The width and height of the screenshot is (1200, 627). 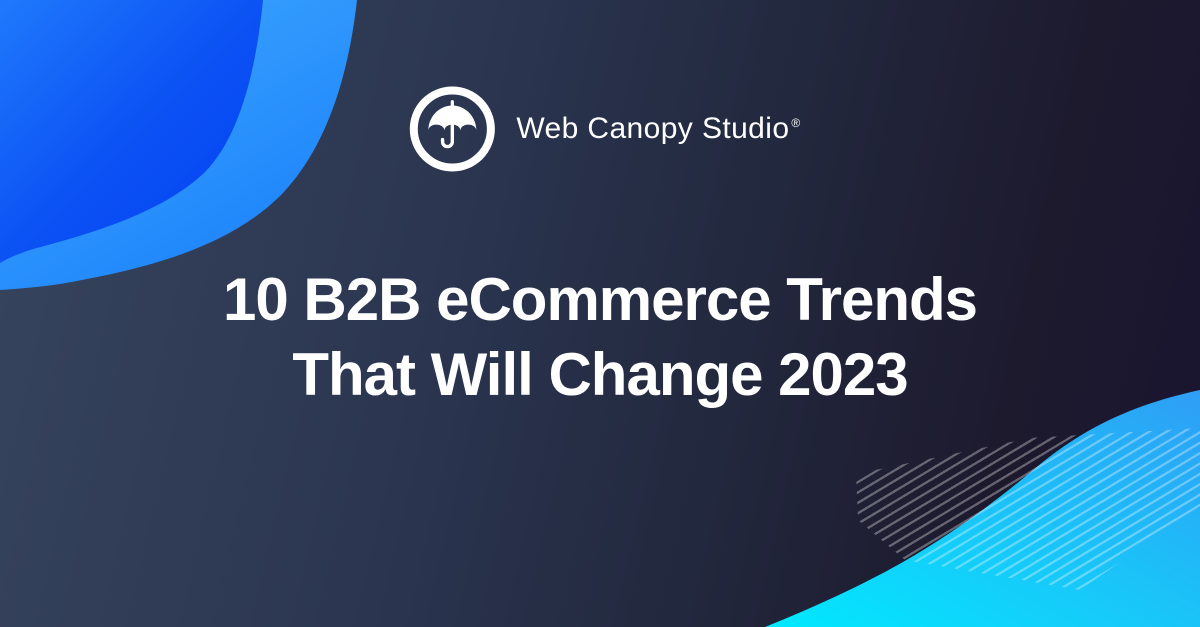 I want to click on blob-back-shape, so click(x=178, y=145).